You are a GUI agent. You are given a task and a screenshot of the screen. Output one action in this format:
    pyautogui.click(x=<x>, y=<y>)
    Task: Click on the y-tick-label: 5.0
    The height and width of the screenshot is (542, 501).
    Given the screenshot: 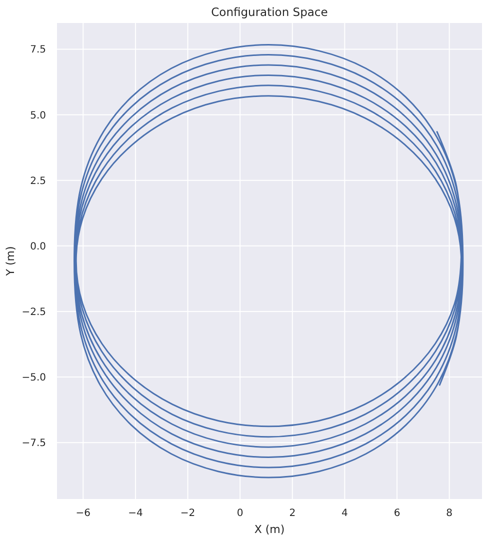 What is the action you would take?
    pyautogui.click(x=38, y=116)
    